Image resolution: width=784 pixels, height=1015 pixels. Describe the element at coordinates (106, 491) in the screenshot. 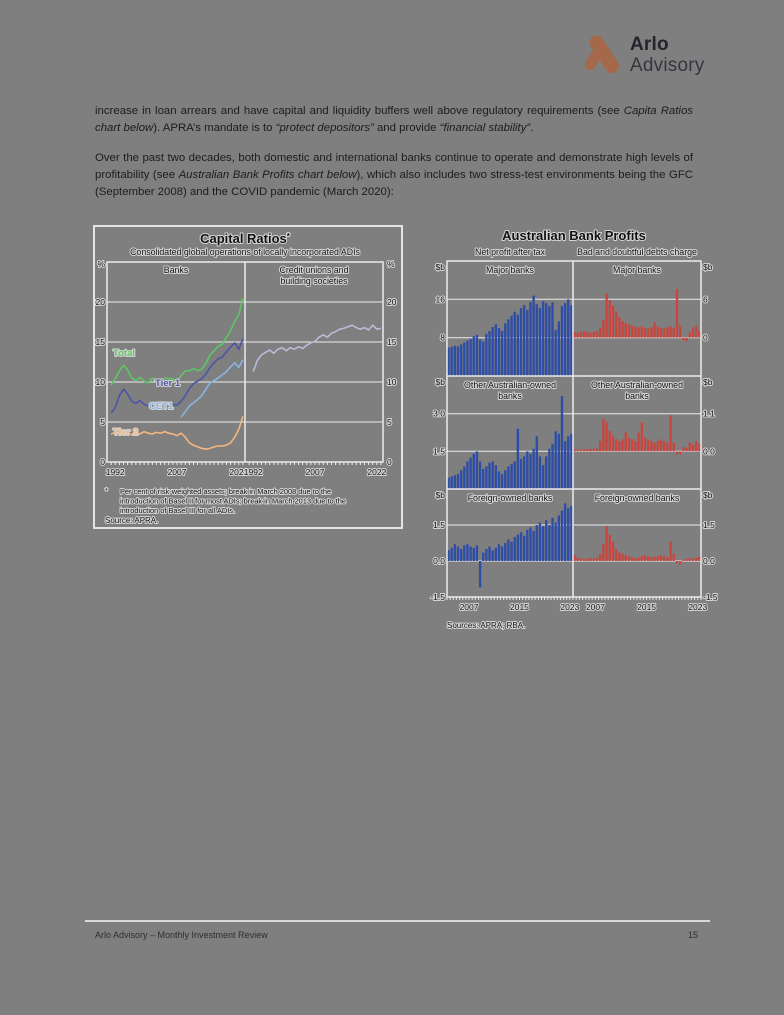

I see `footnote-marker: *` at that location.